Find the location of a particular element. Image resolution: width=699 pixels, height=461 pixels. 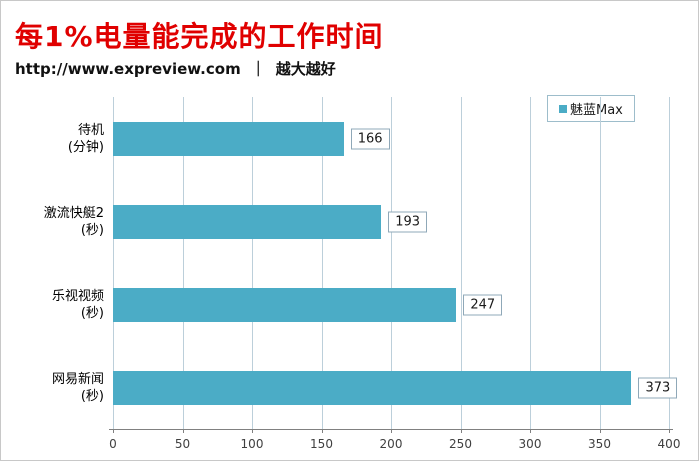

legend-label: 魅蓝Max is located at coordinates (596, 110).